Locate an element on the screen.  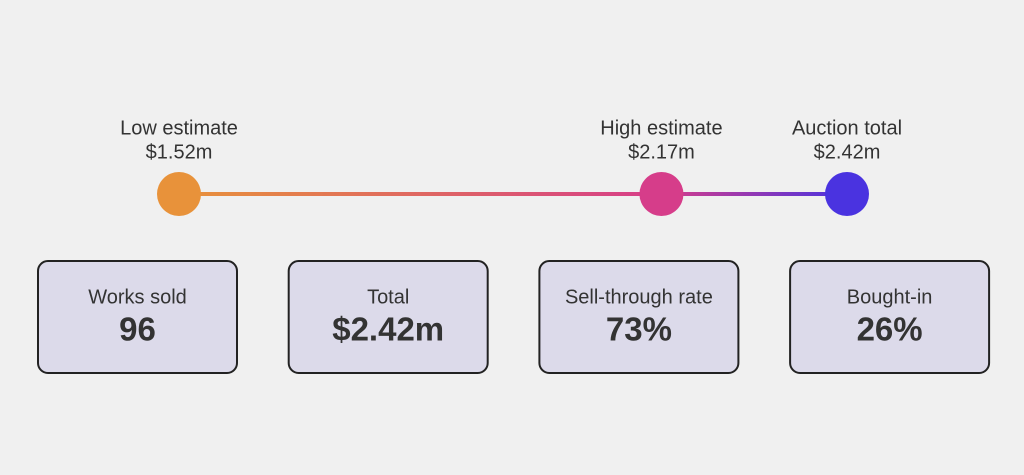
card-value: 96 is located at coordinates (137, 329).